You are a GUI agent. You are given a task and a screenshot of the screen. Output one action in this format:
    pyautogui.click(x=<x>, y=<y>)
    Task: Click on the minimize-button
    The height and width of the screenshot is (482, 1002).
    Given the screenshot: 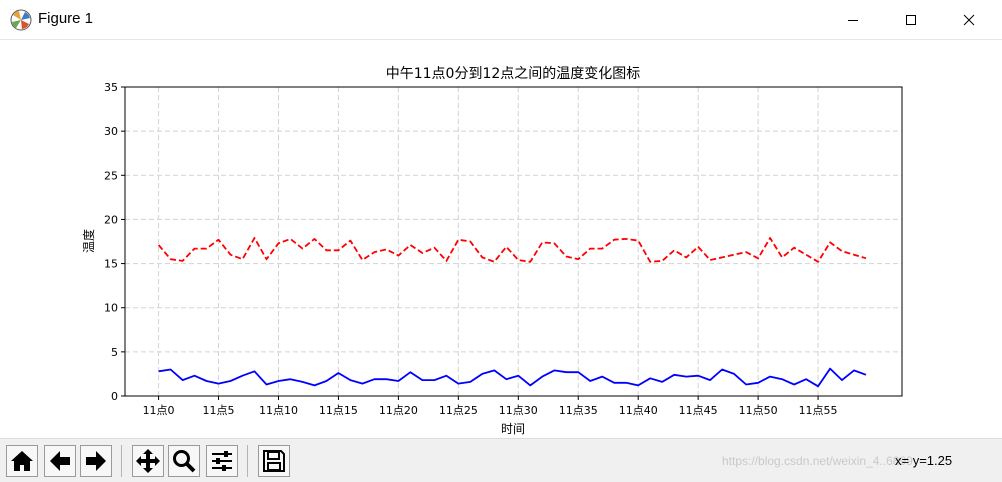 What is the action you would take?
    pyautogui.click(x=853, y=20)
    